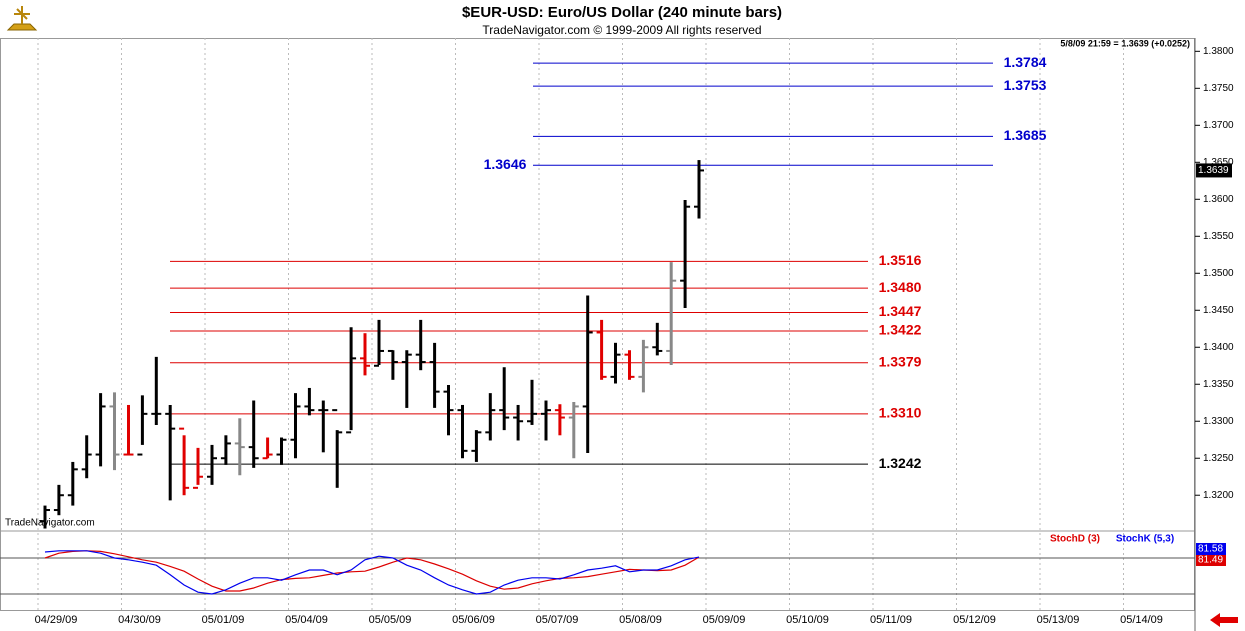 This screenshot has width=1245, height=631. I want to click on x-tick-label: 05/06/09, so click(473, 620).